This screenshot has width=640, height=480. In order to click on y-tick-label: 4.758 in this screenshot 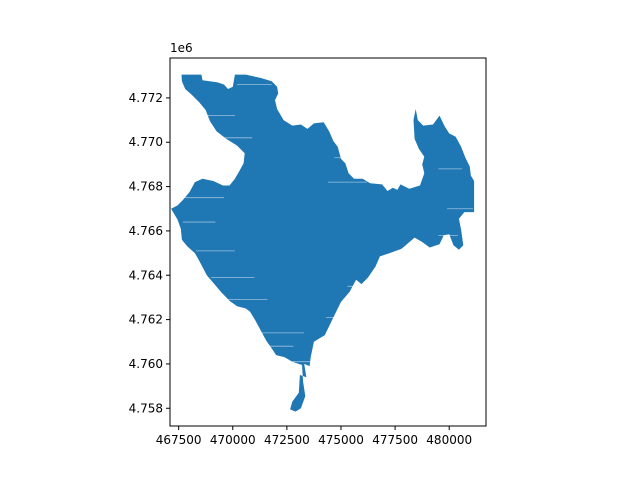, I will do `click(146, 408)`.